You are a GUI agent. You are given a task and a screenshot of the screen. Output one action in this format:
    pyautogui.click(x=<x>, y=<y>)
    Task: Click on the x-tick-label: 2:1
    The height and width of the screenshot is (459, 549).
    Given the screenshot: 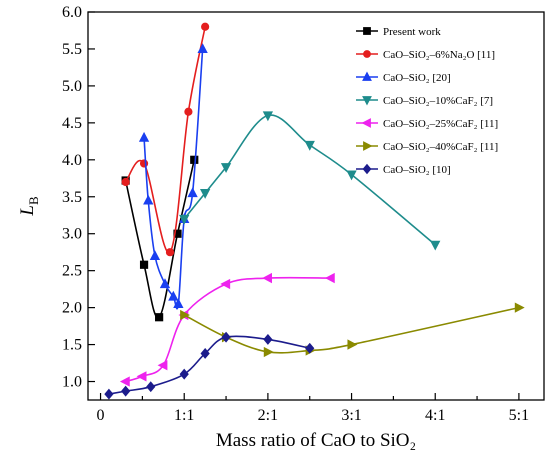 What is the action you would take?
    pyautogui.click(x=268, y=415)
    